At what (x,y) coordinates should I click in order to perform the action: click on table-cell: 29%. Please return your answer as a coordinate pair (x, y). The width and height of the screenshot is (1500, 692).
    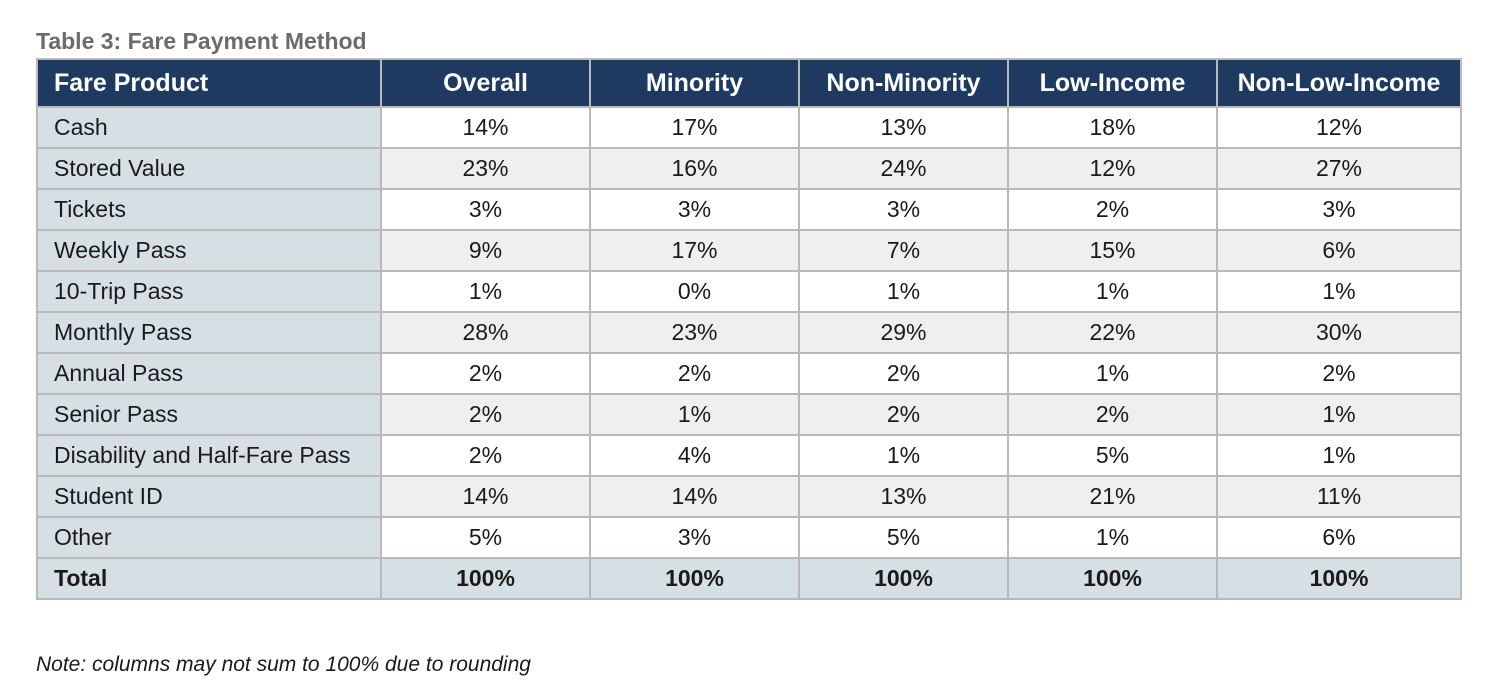
    Looking at the image, I should click on (903, 332).